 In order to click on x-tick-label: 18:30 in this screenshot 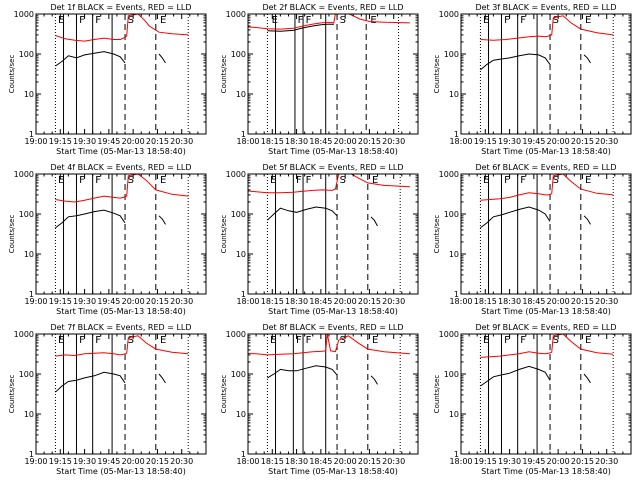, I will do `click(296, 461)`.